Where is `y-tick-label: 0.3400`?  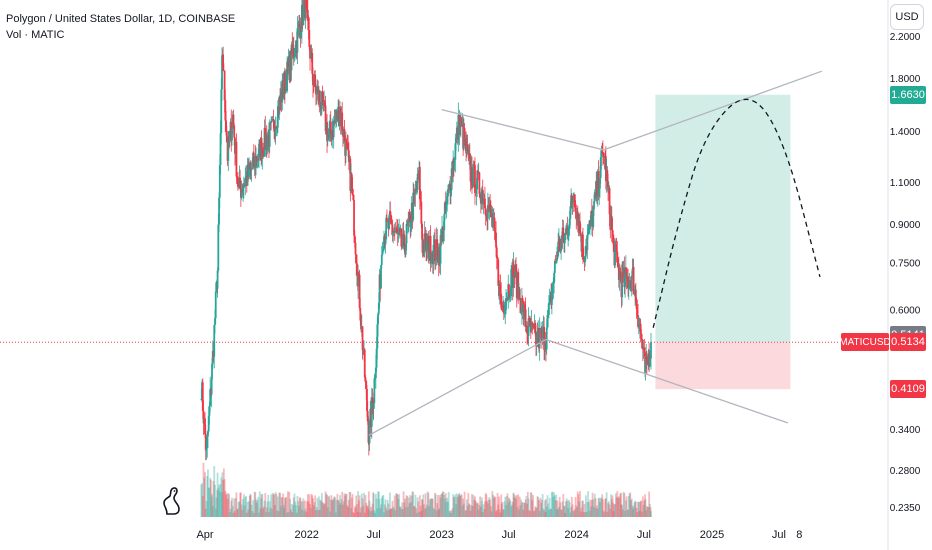 y-tick-label: 0.3400 is located at coordinates (905, 430).